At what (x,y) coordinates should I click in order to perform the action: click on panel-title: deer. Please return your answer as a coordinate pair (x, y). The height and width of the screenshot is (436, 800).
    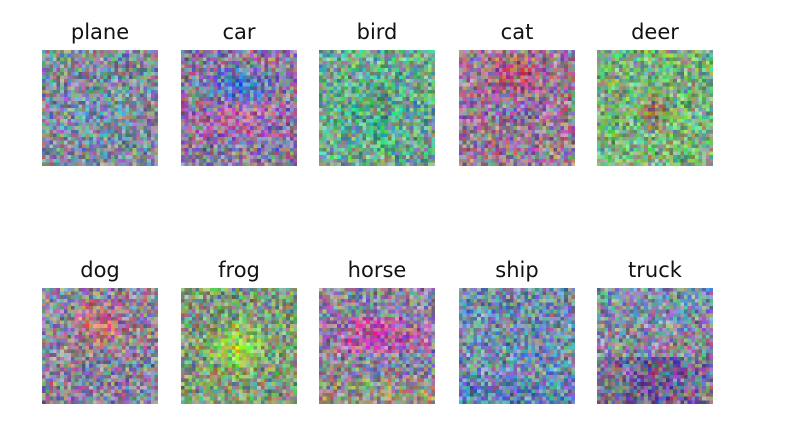
    Looking at the image, I should click on (655, 32).